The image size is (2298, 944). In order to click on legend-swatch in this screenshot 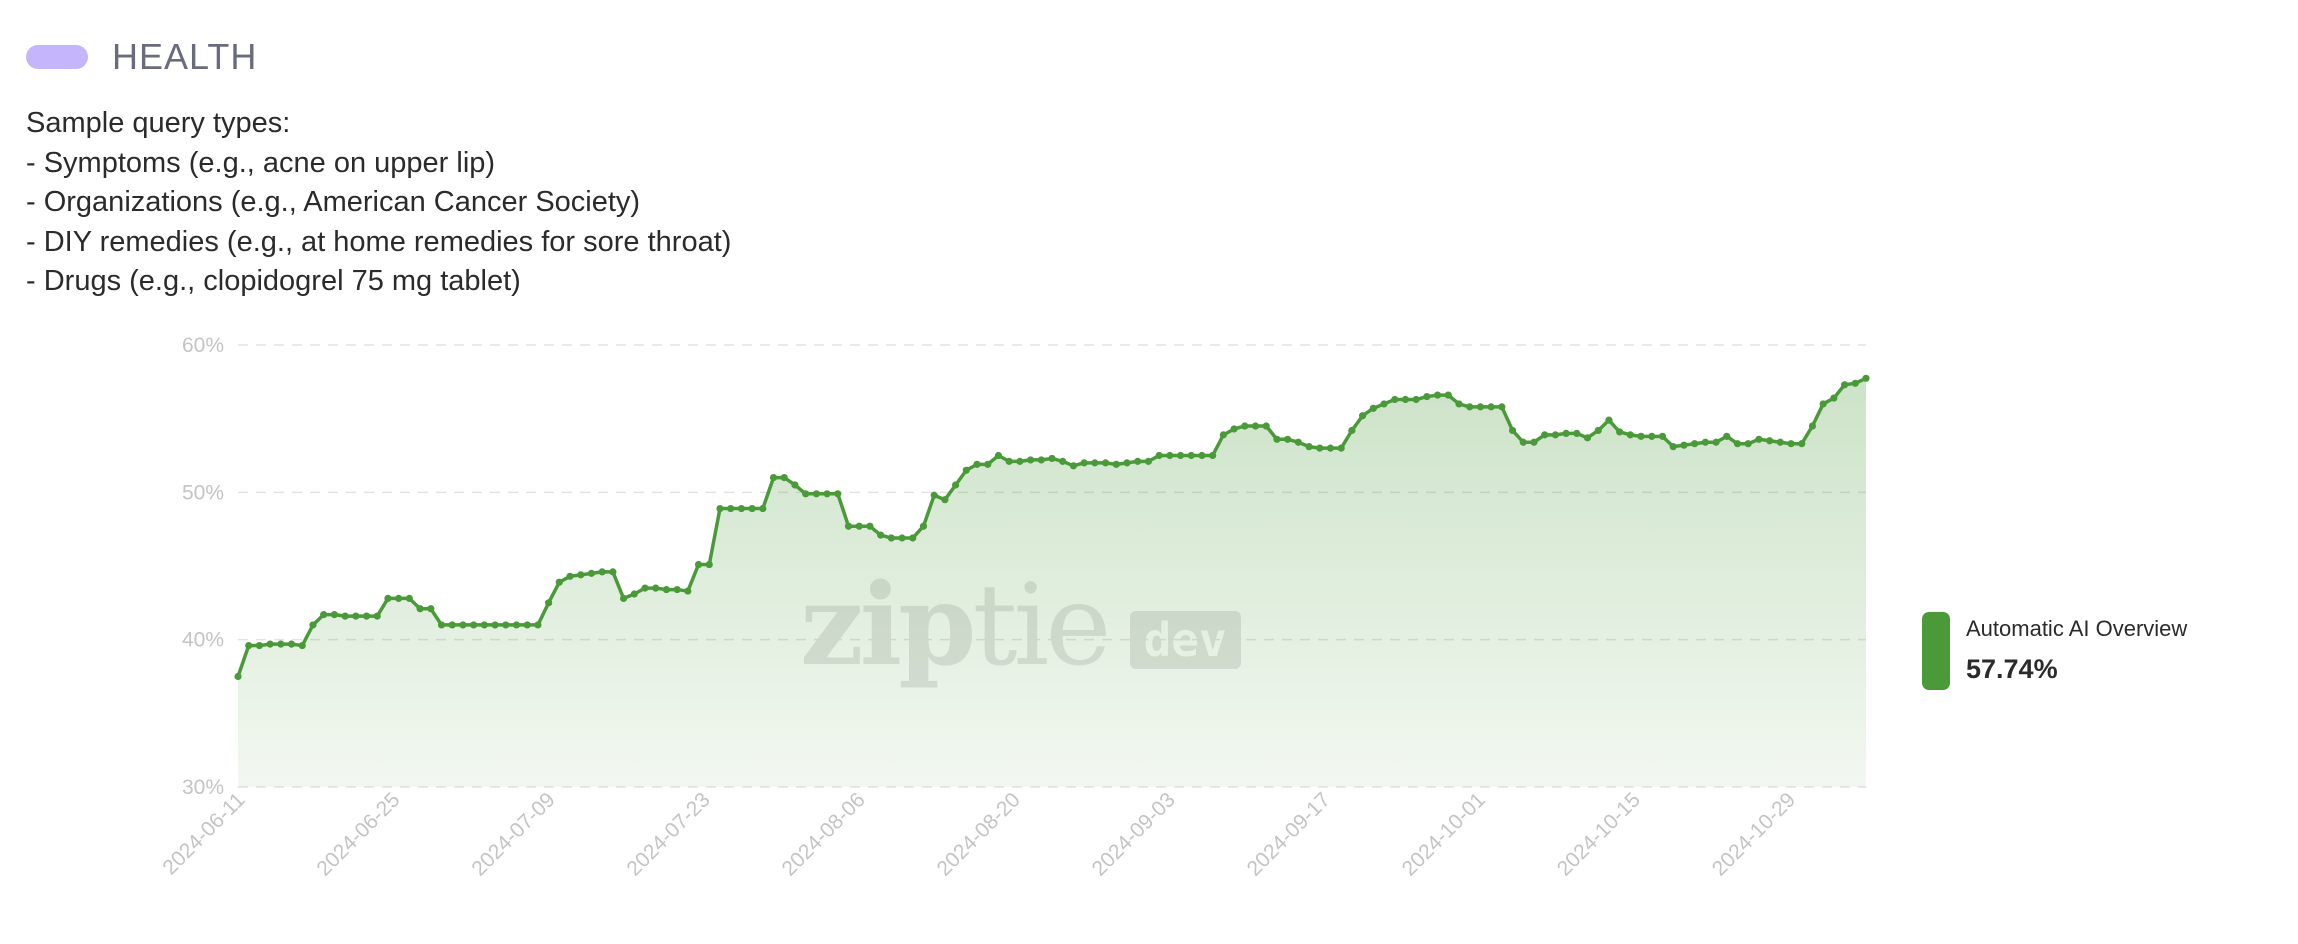, I will do `click(1936, 651)`.